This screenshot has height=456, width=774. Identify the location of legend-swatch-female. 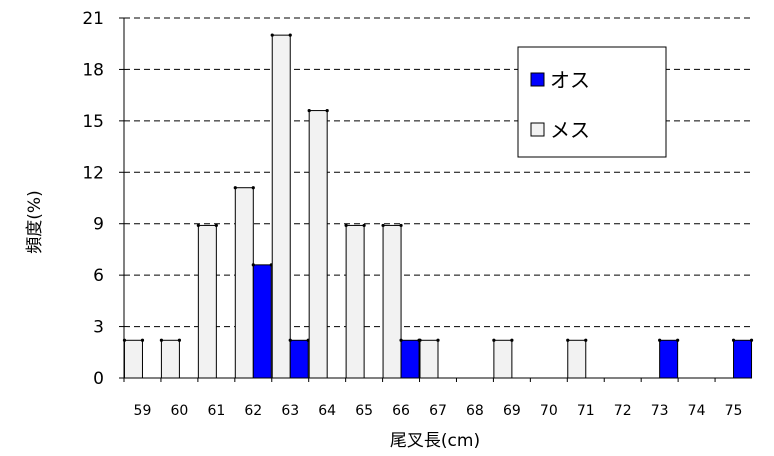
(537, 129).